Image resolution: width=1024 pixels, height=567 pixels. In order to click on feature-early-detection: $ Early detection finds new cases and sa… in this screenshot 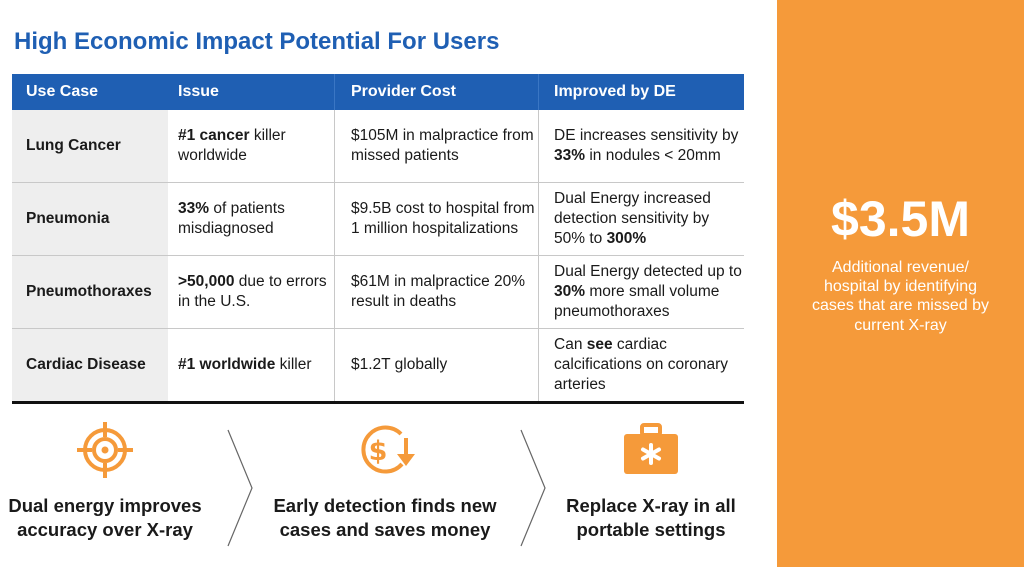, I will do `click(385, 481)`.